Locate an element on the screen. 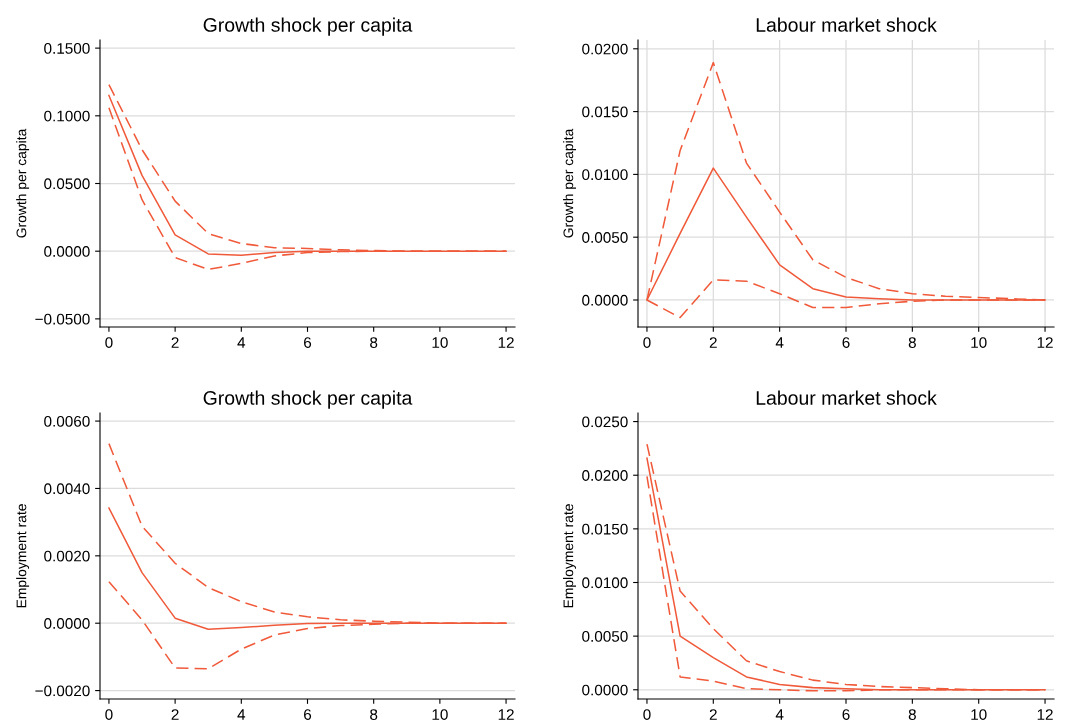  y-tick-label: 0.1000 is located at coordinates (67, 116).